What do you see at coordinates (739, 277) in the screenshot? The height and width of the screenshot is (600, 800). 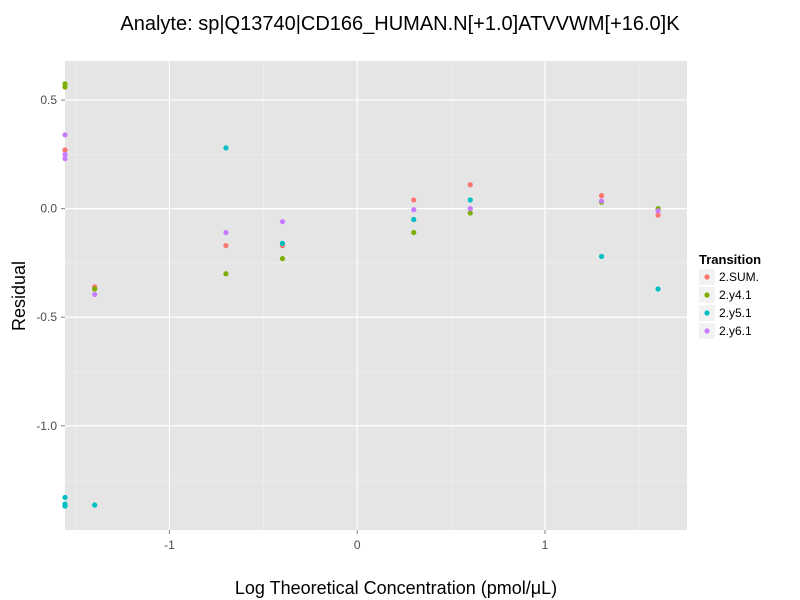 I see `legend-label-2-sum: 2.SUM.` at bounding box center [739, 277].